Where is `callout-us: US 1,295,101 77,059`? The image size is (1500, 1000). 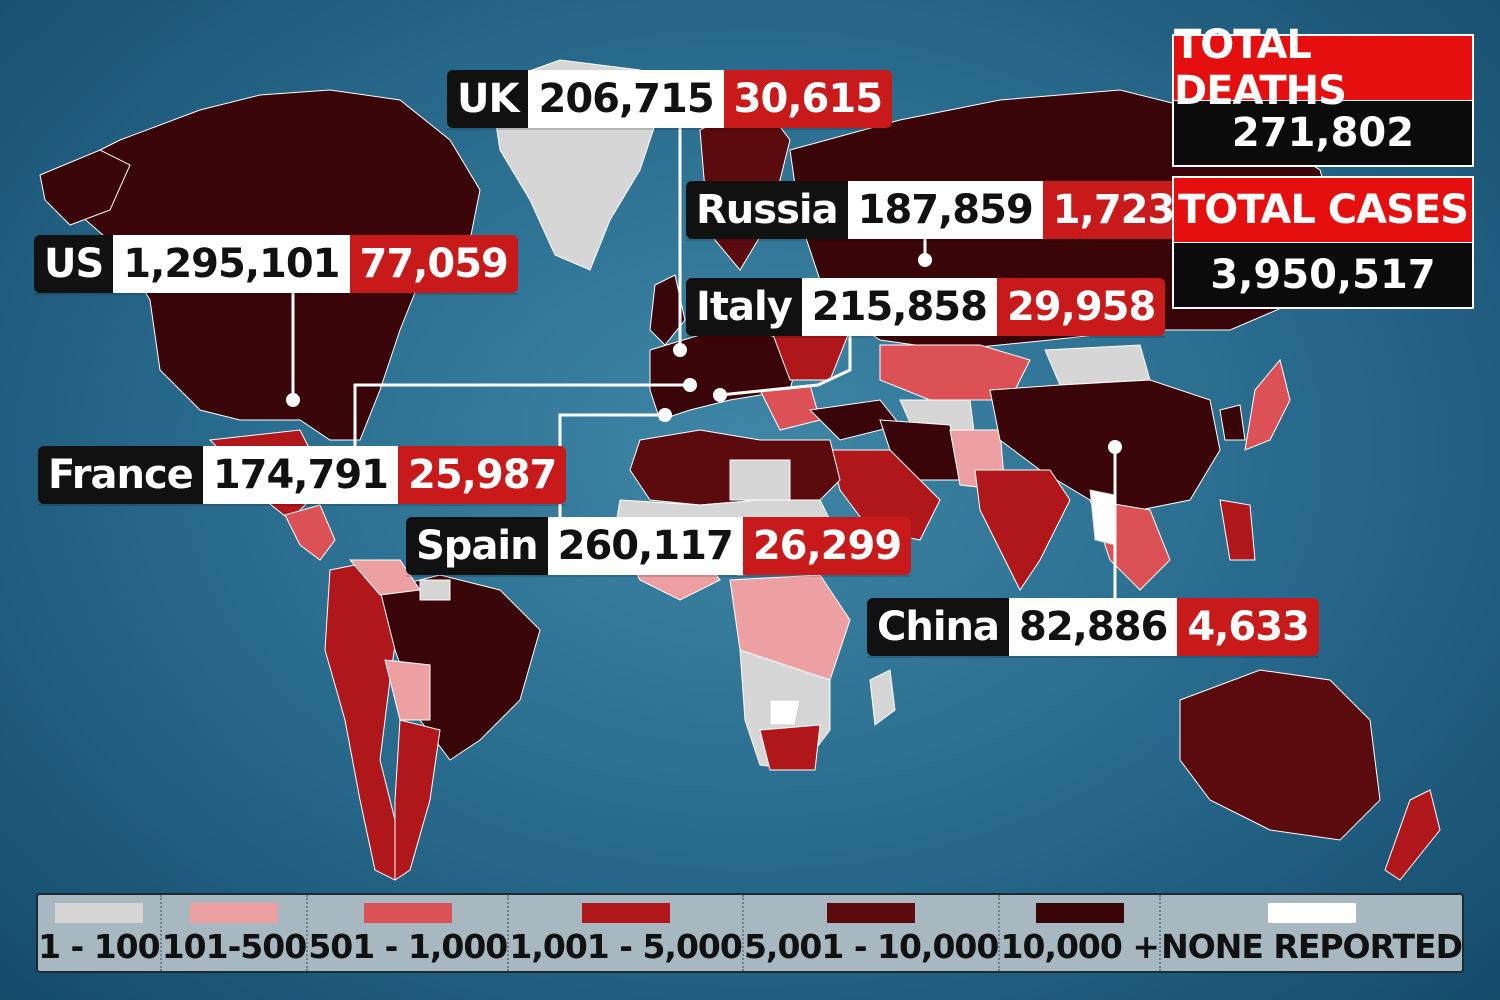 callout-us: US 1,295,101 77,059 is located at coordinates (276, 264).